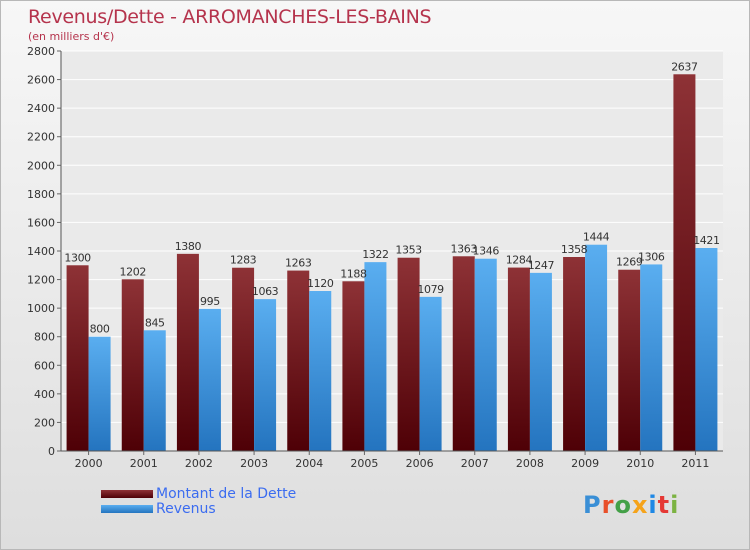 The width and height of the screenshot is (750, 550). What do you see at coordinates (541, 265) in the screenshot?
I see `data-label-revenus: 1247` at bounding box center [541, 265].